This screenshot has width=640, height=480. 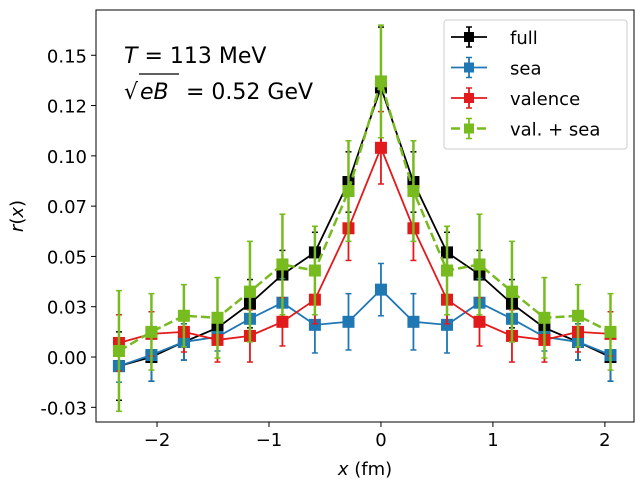 I want to click on legend-entry-valence: valence, so click(x=515, y=98).